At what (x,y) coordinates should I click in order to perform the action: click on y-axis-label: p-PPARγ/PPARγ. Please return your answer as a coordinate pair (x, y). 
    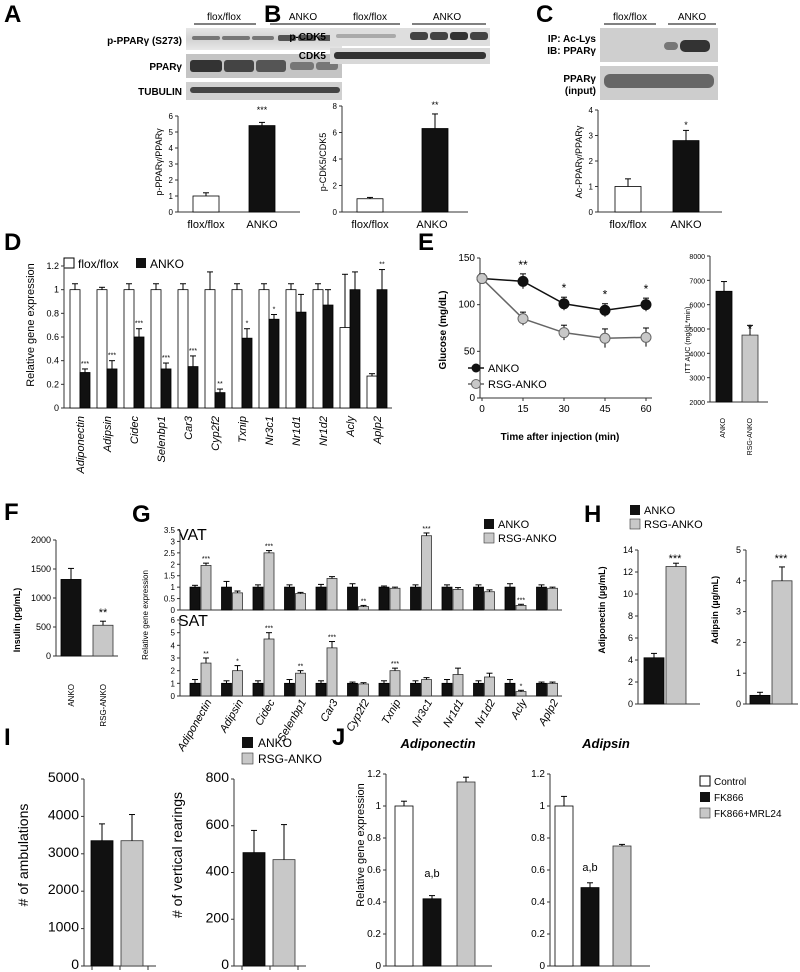
    Looking at the image, I should click on (159, 162).